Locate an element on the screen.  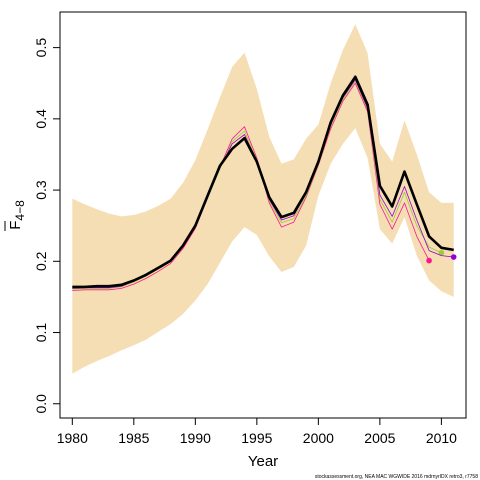
y-tick-label: 0.4 is located at coordinates (41, 119).